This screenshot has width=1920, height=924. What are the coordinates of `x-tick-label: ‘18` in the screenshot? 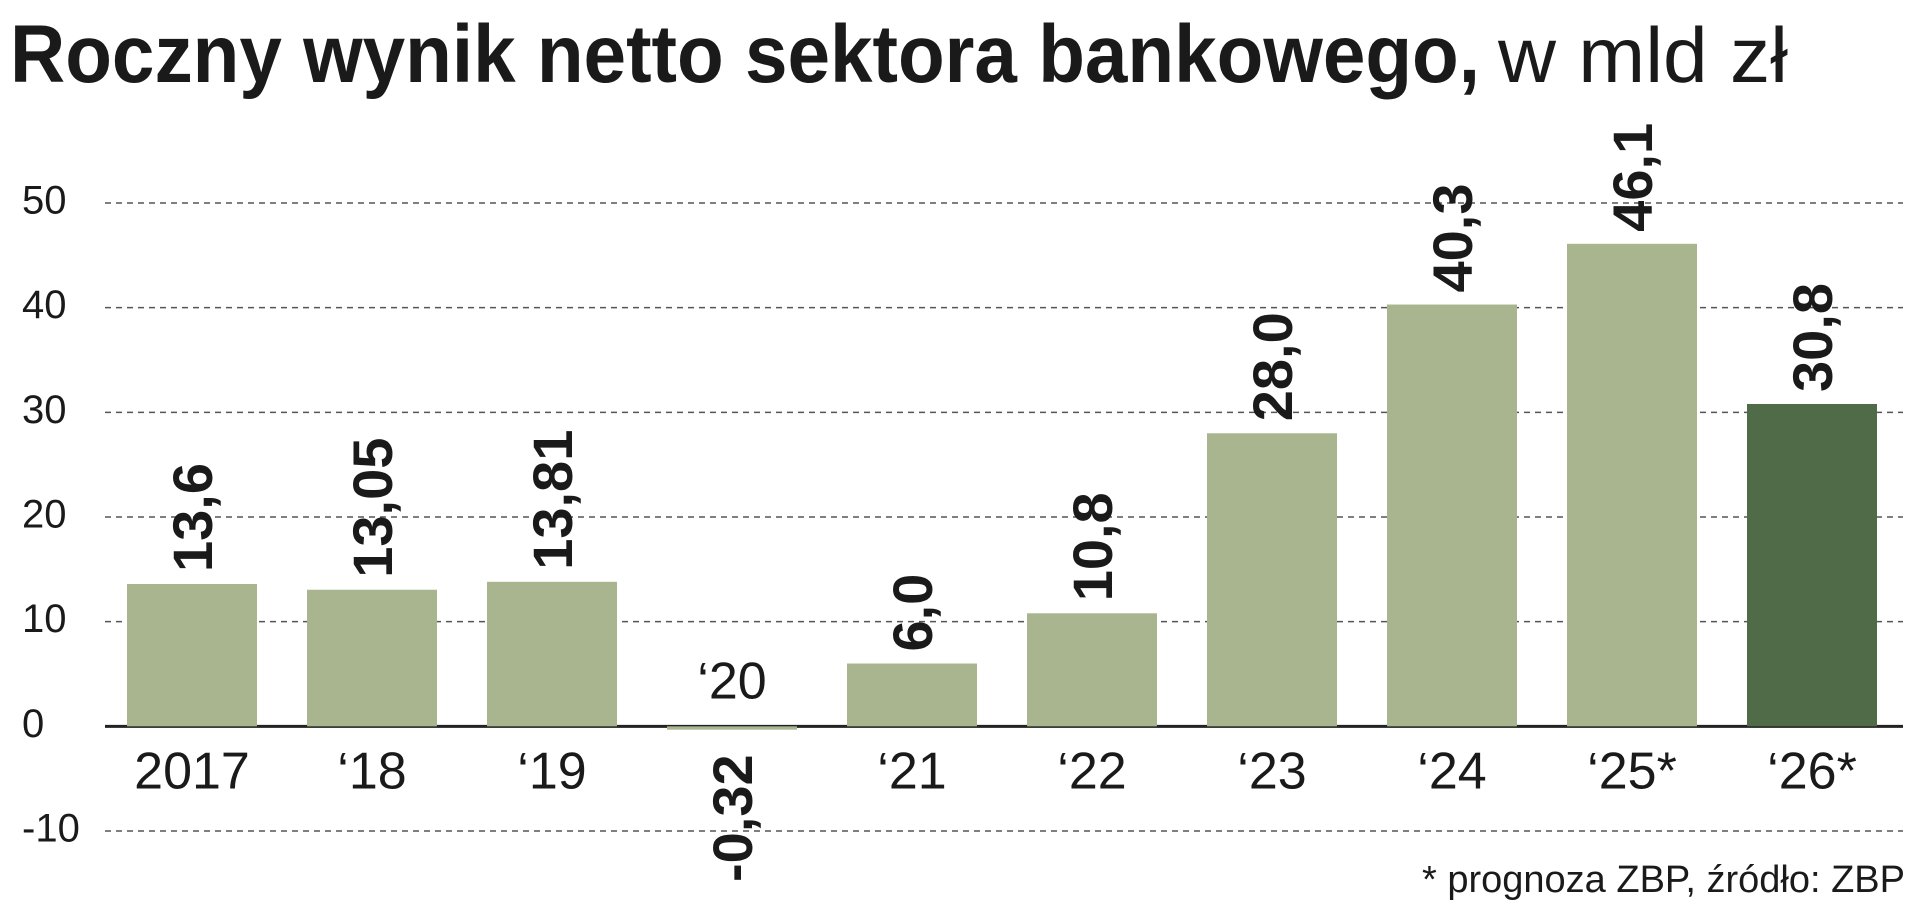 It's located at (371, 771).